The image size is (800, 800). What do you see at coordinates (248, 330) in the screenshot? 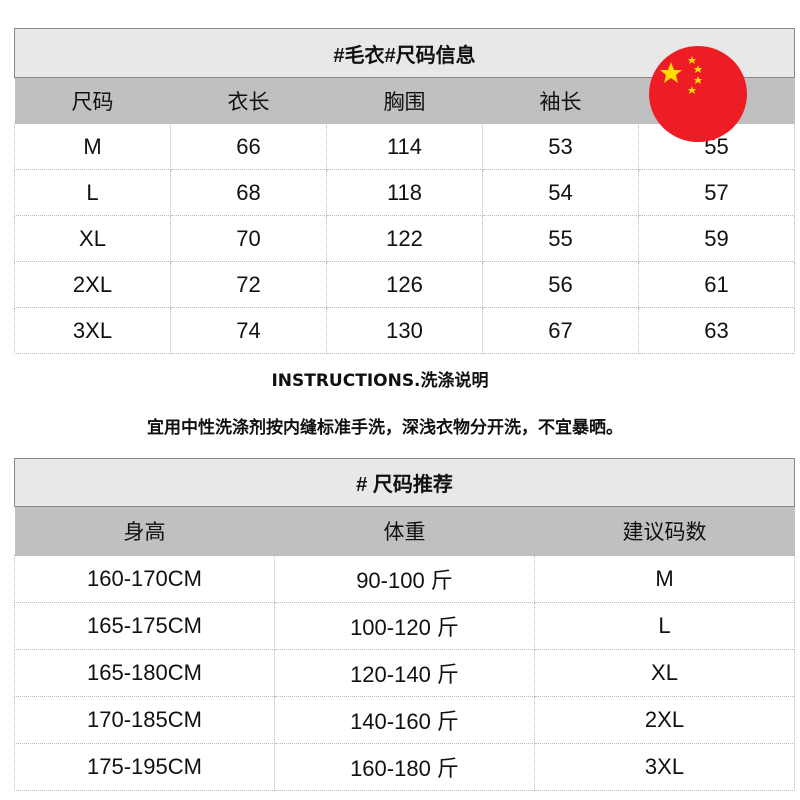
I see `table-cell: 74` at bounding box center [248, 330].